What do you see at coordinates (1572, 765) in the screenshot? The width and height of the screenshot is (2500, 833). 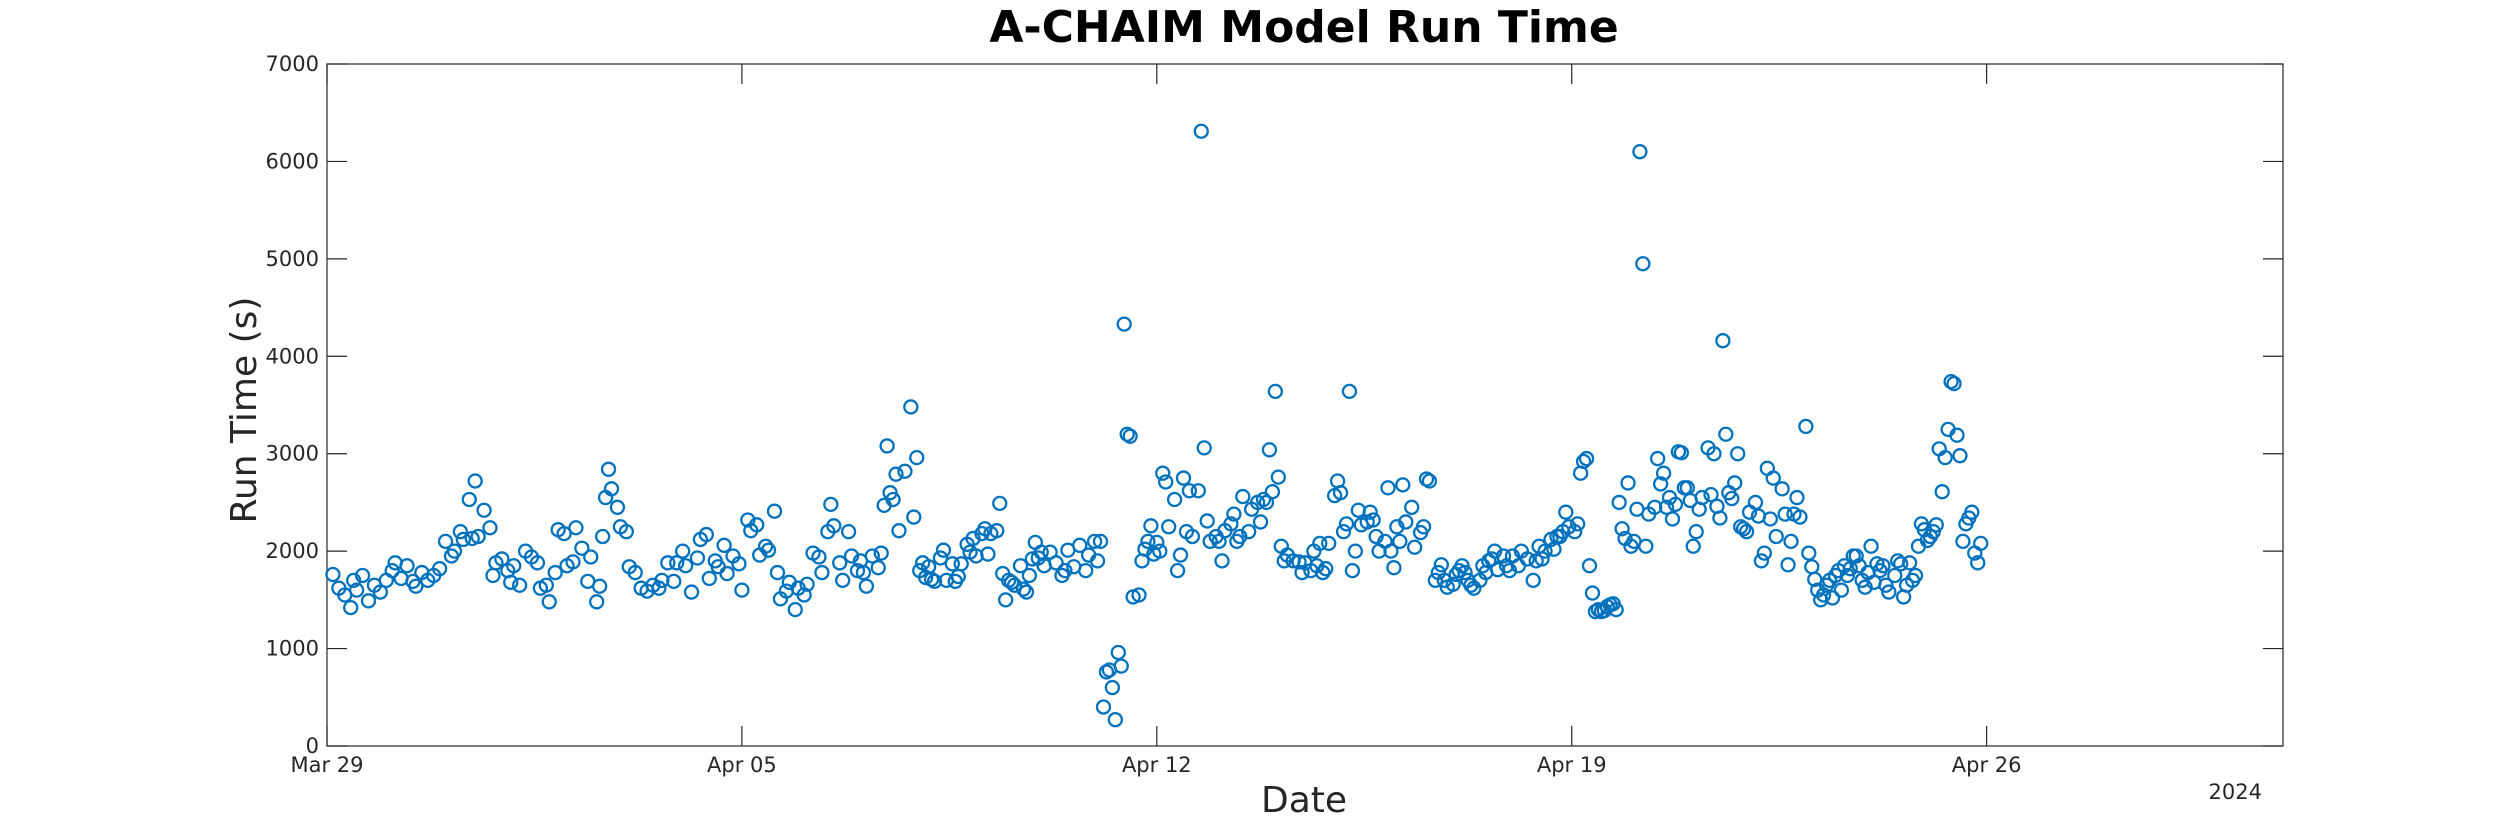 I see `x-tick-label: Apr 19` at bounding box center [1572, 765].